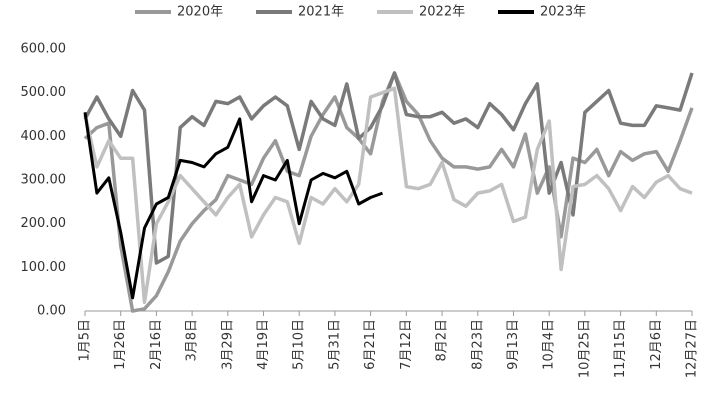 This screenshot has height=411, width=711. I want to click on x-tick-label: 5月31日, so click(334, 344).